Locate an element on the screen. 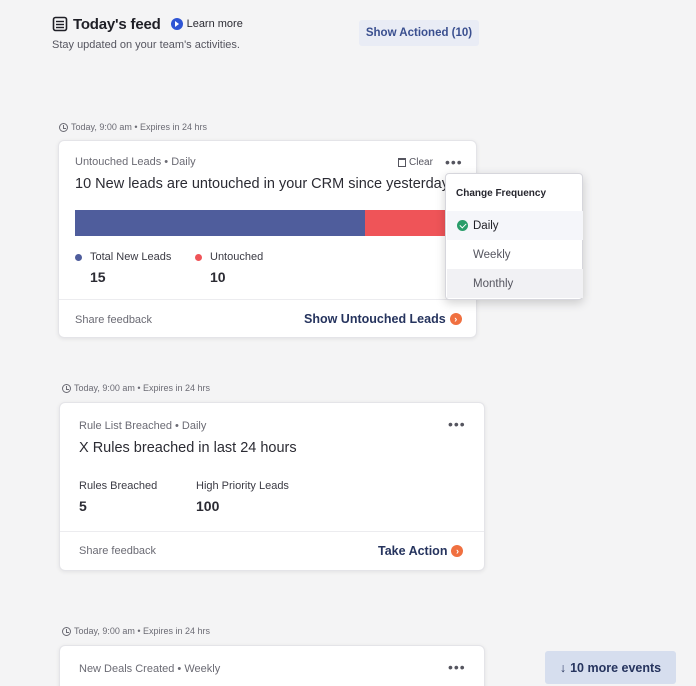 This screenshot has height=686, width=696. new-deals-card: New Deals Created • Weekly ••• is located at coordinates (272, 665).